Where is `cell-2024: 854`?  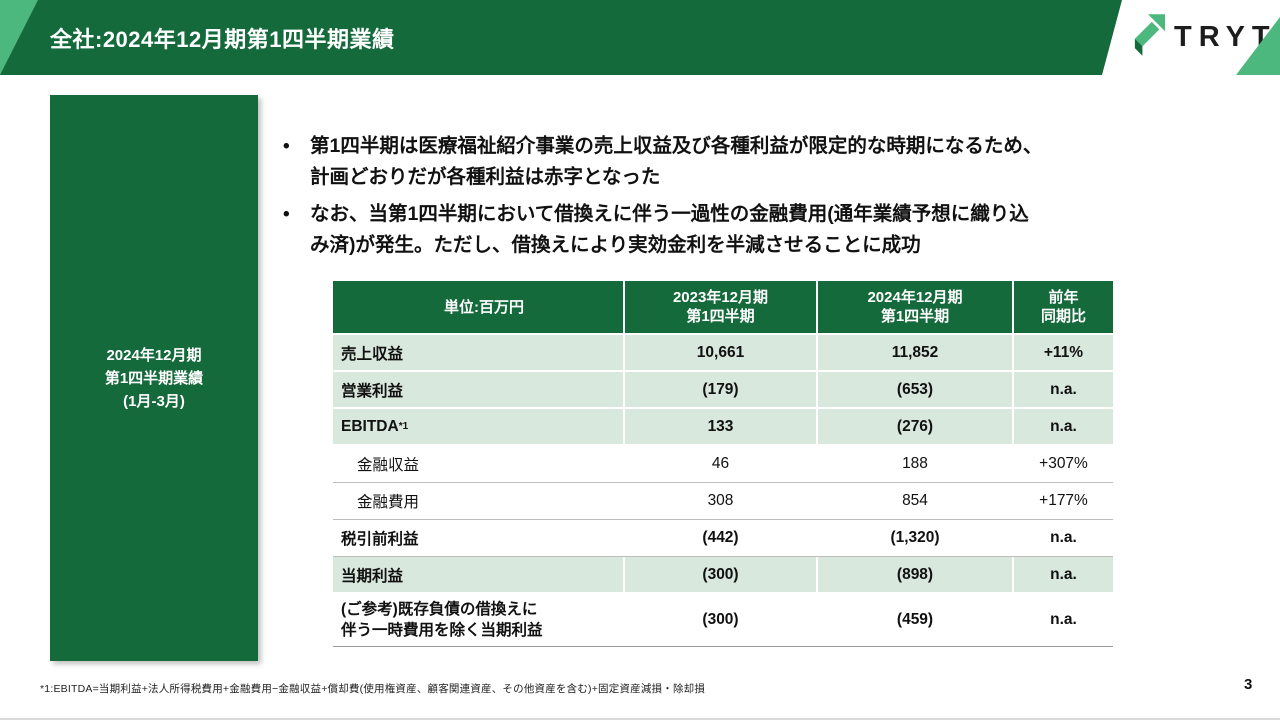
cell-2024: 854 is located at coordinates (914, 501).